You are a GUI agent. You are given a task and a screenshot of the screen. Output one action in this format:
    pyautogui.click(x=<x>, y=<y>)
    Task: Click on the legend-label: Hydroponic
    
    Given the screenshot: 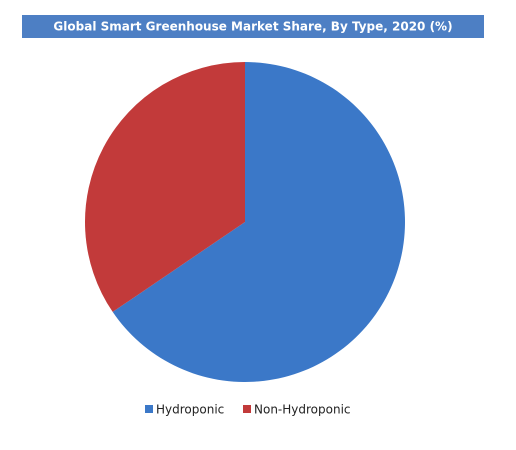 What is the action you would take?
    pyautogui.click(x=190, y=410)
    